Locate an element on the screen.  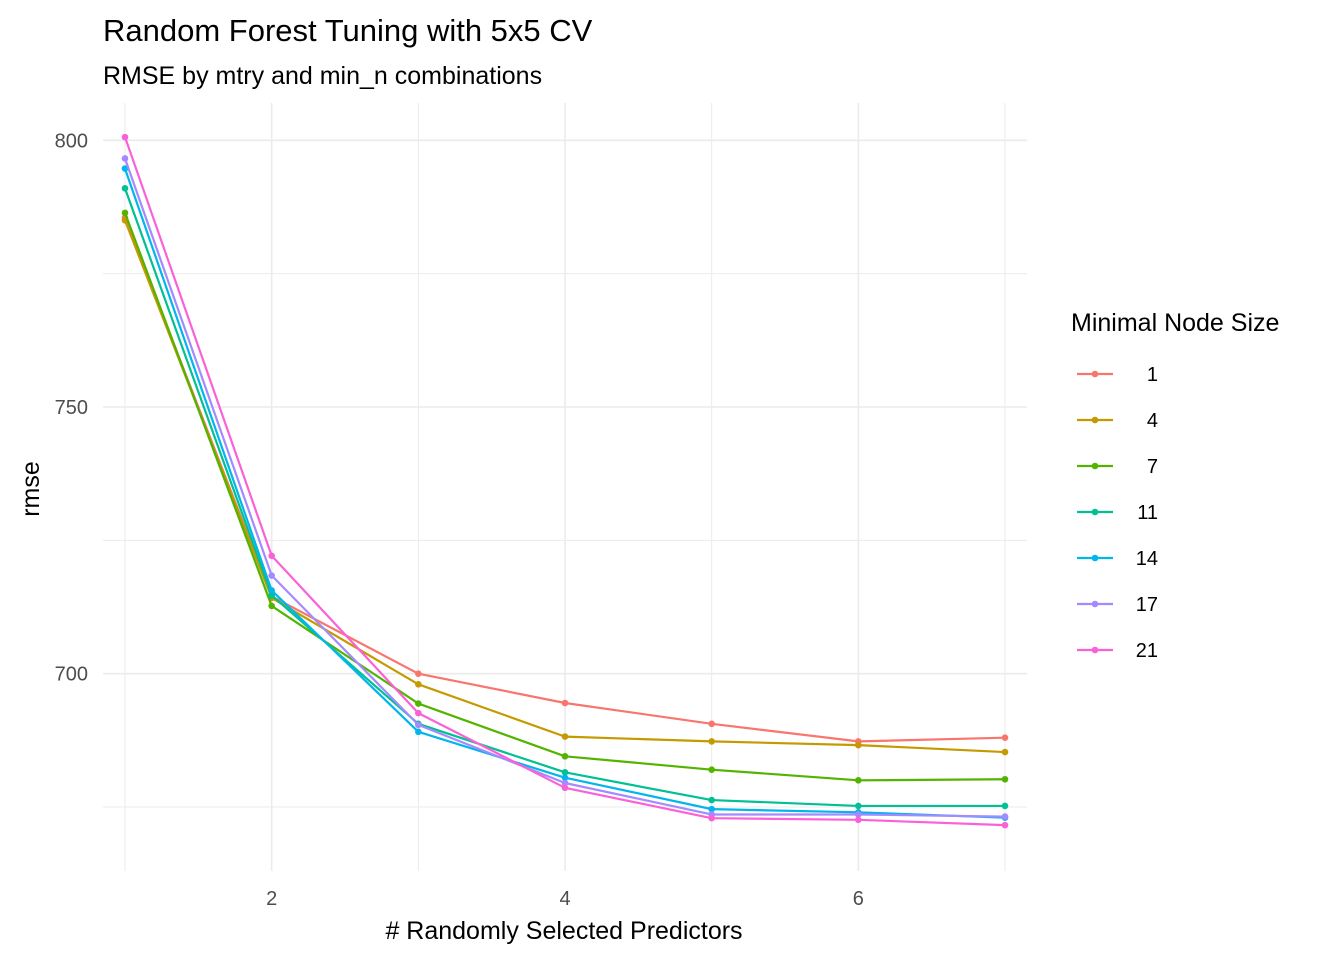
legend-label: 1 is located at coordinates (1152, 375).